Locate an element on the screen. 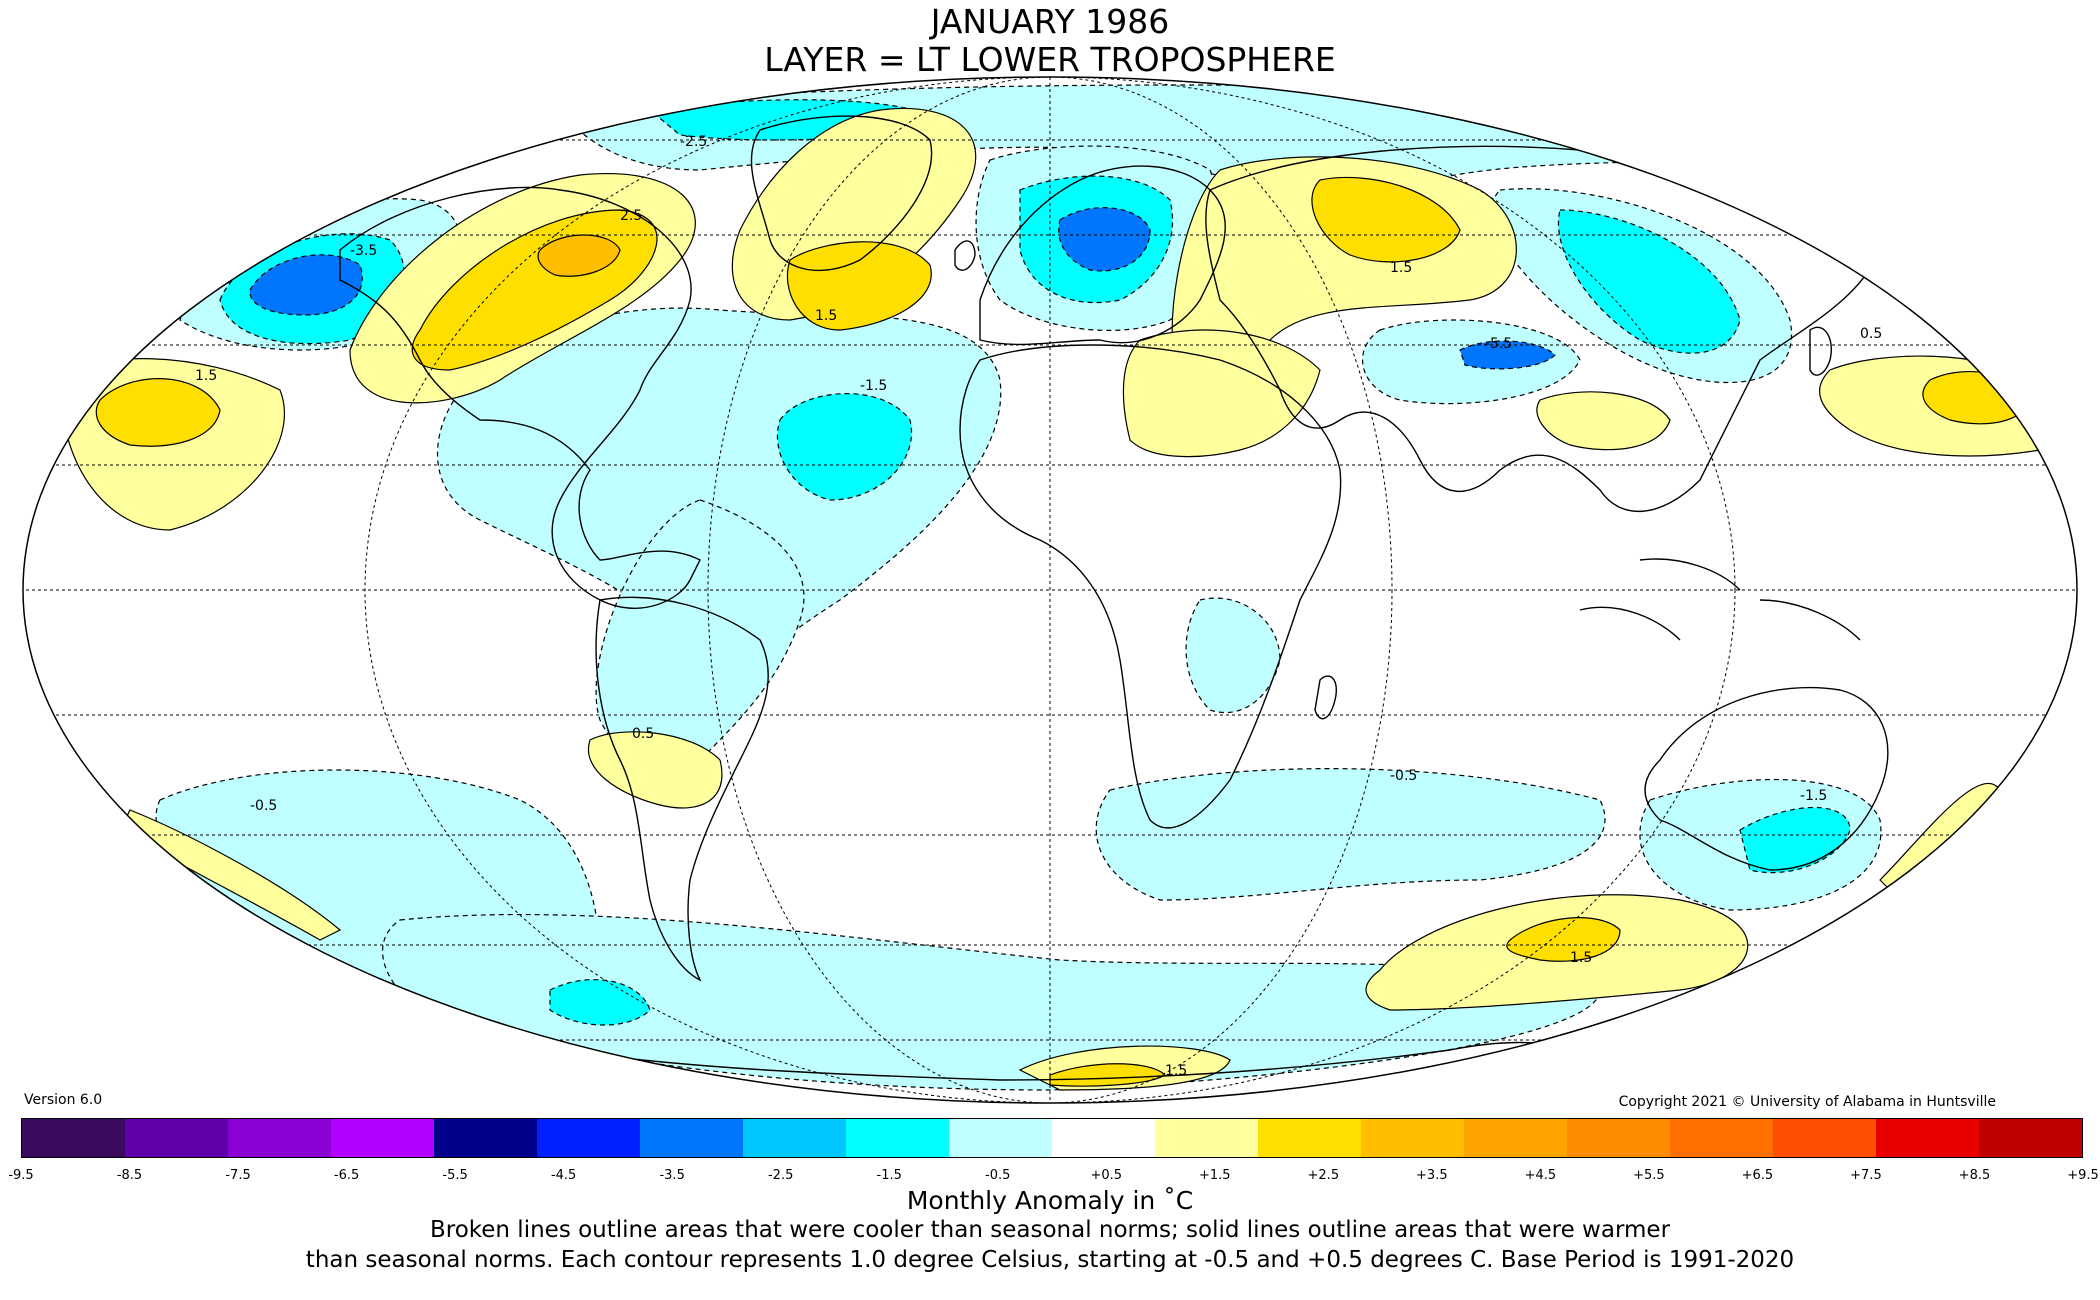  anomaly-region-antarctic-cyan is located at coordinates (600, 1002).